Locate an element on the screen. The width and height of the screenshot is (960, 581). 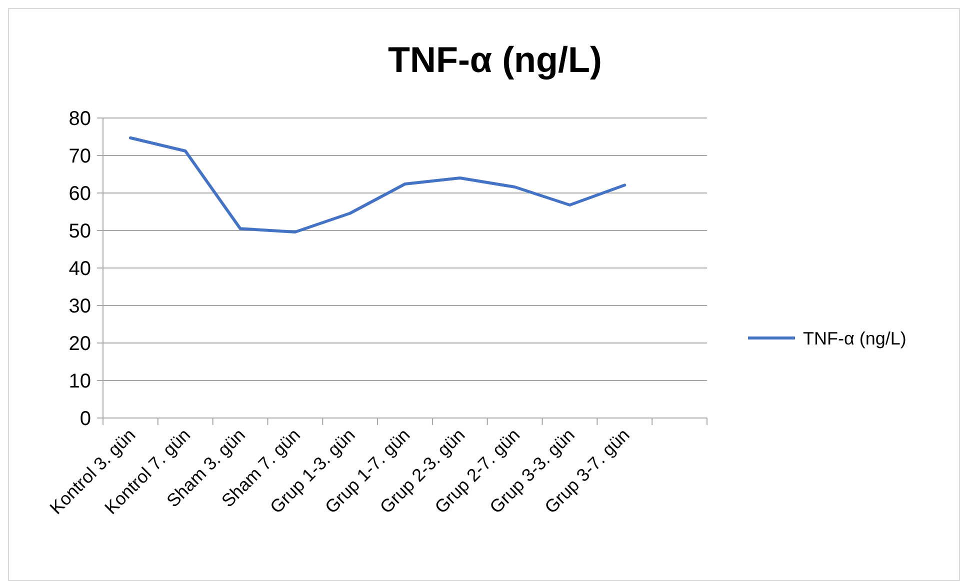
y-tick-label: 10 is located at coordinates (79, 381).